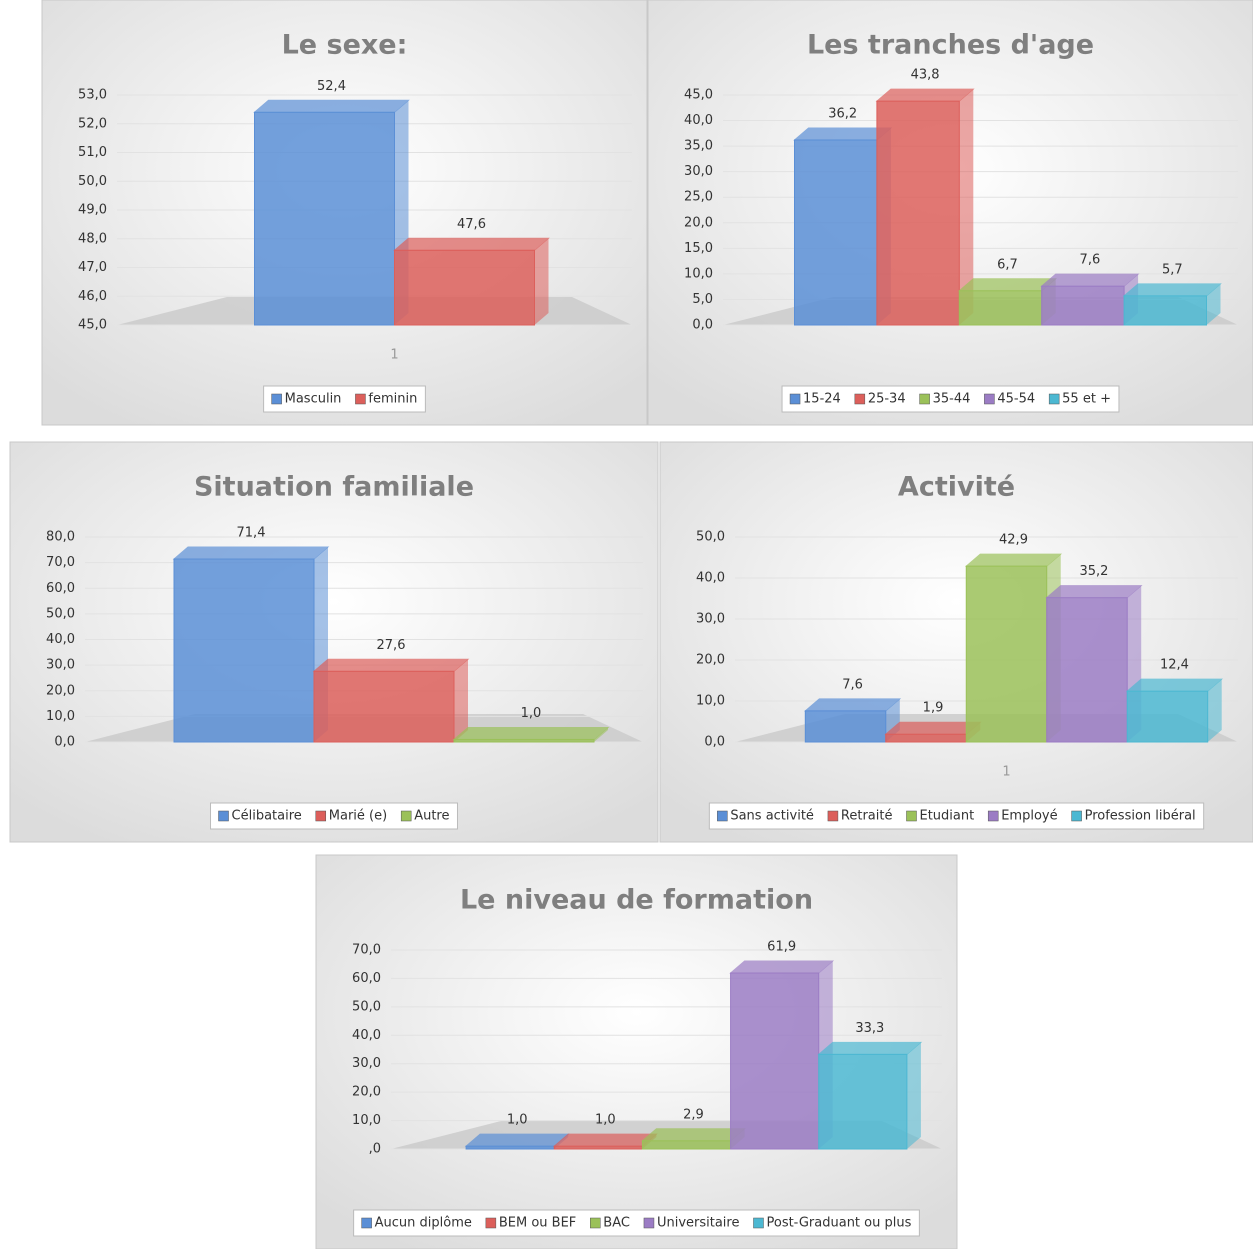 The height and width of the screenshot is (1249, 1253). What do you see at coordinates (267, 816) in the screenshot?
I see `legend-label: Célibataire` at bounding box center [267, 816].